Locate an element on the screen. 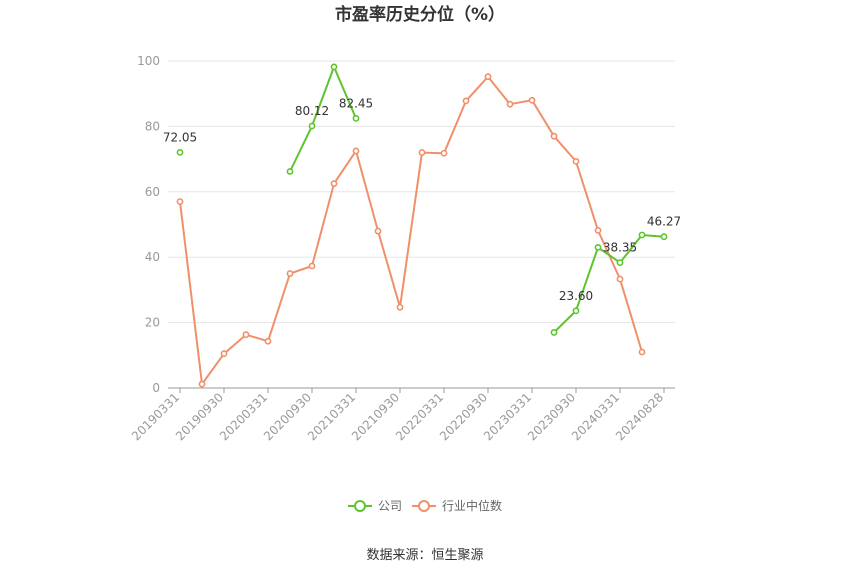 The width and height of the screenshot is (850, 575). source-text: 数据来源：恒生聚源 is located at coordinates (424, 555).